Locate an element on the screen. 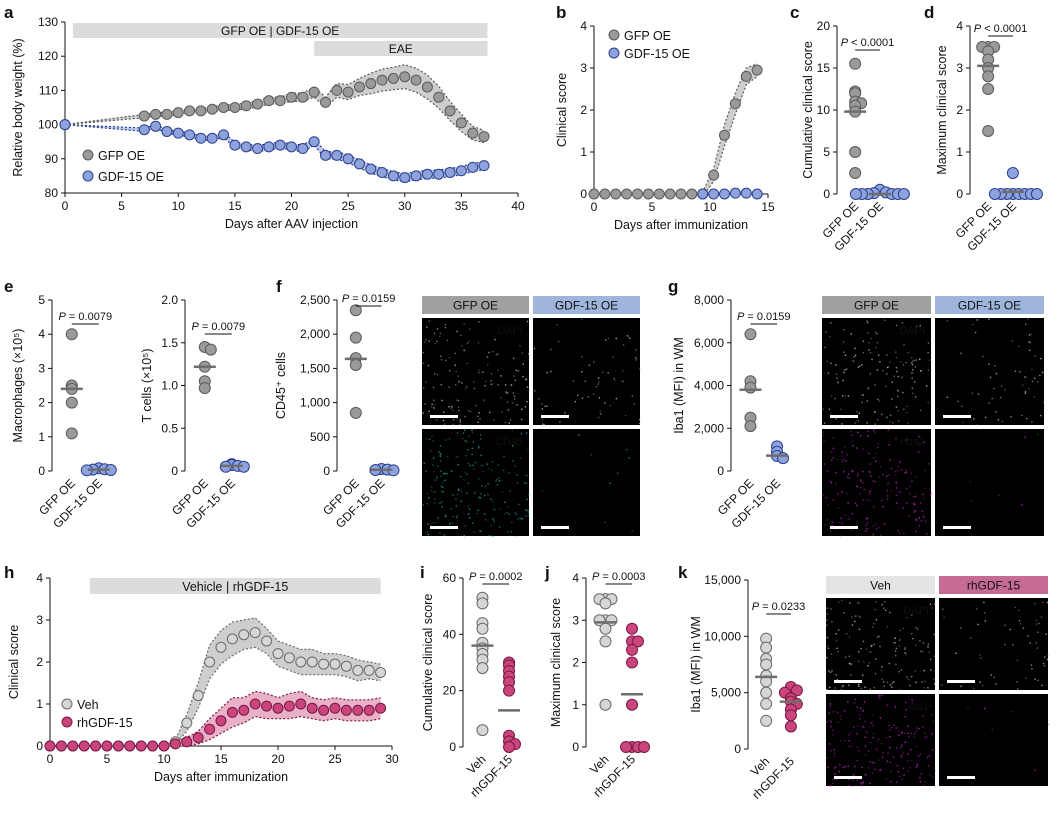 Image resolution: width=1058 pixels, height=817 pixels. p-value: P = 0.0233 is located at coordinates (779, 607).